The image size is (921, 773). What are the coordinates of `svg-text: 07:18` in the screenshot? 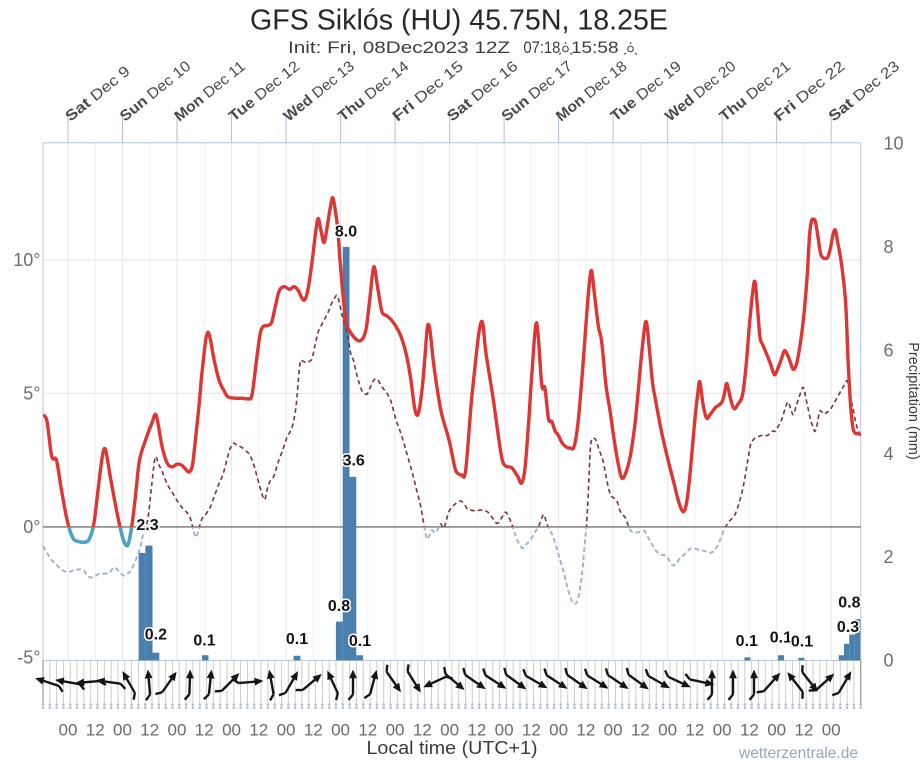 It's located at (541, 47).